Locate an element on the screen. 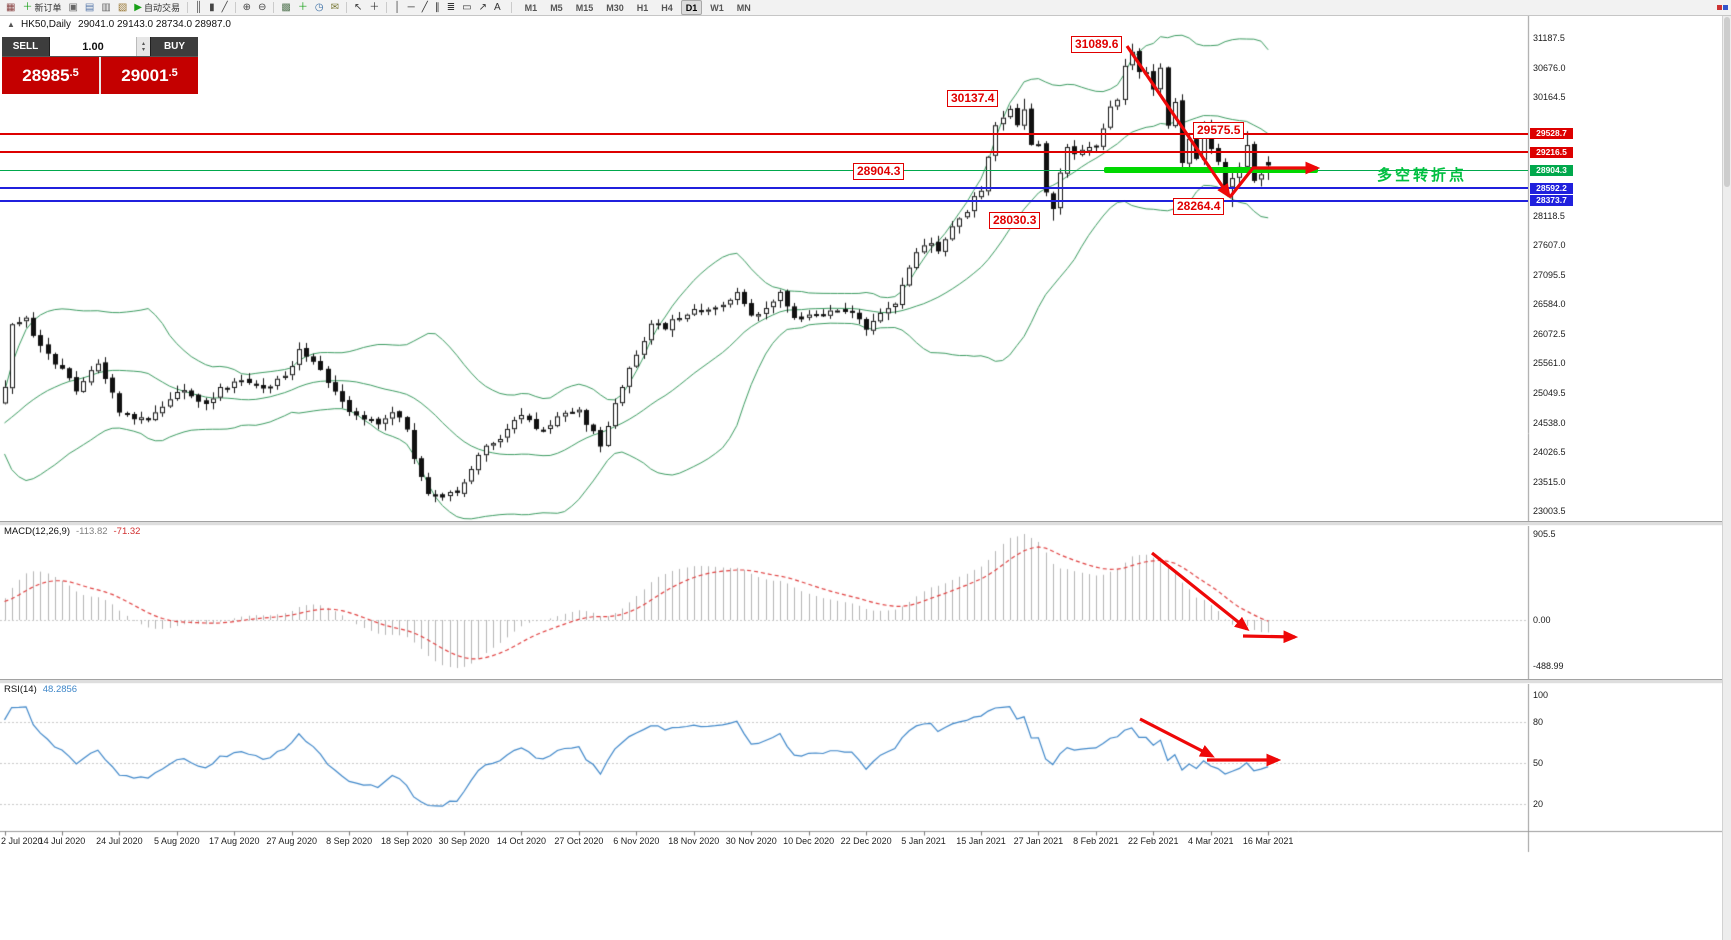  fibonacci-icon: ≣ is located at coordinates (451, 7).